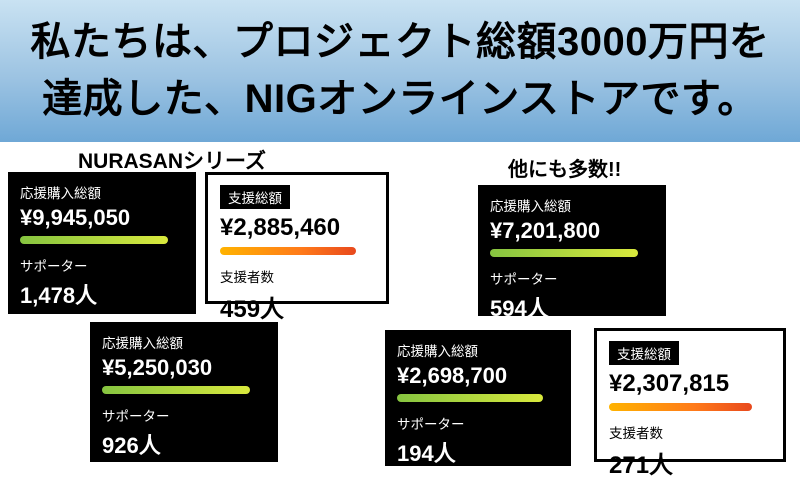 Image resolution: width=800 pixels, height=480 pixels. What do you see at coordinates (252, 309) in the screenshot?
I see `supporter-count: 459人` at bounding box center [252, 309].